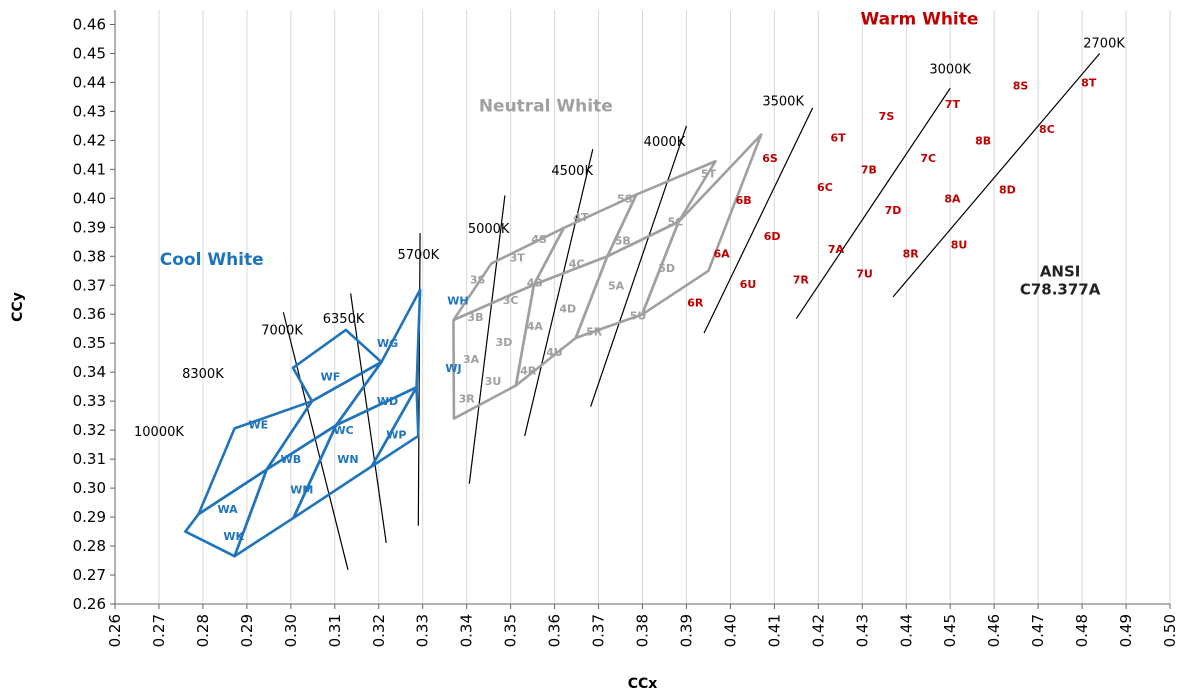  I want to click on bin-label: 3T, so click(518, 258).